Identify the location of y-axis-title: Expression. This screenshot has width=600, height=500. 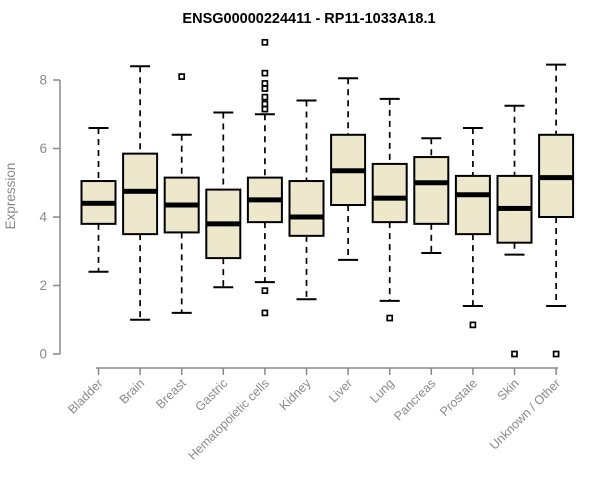
(10, 196).